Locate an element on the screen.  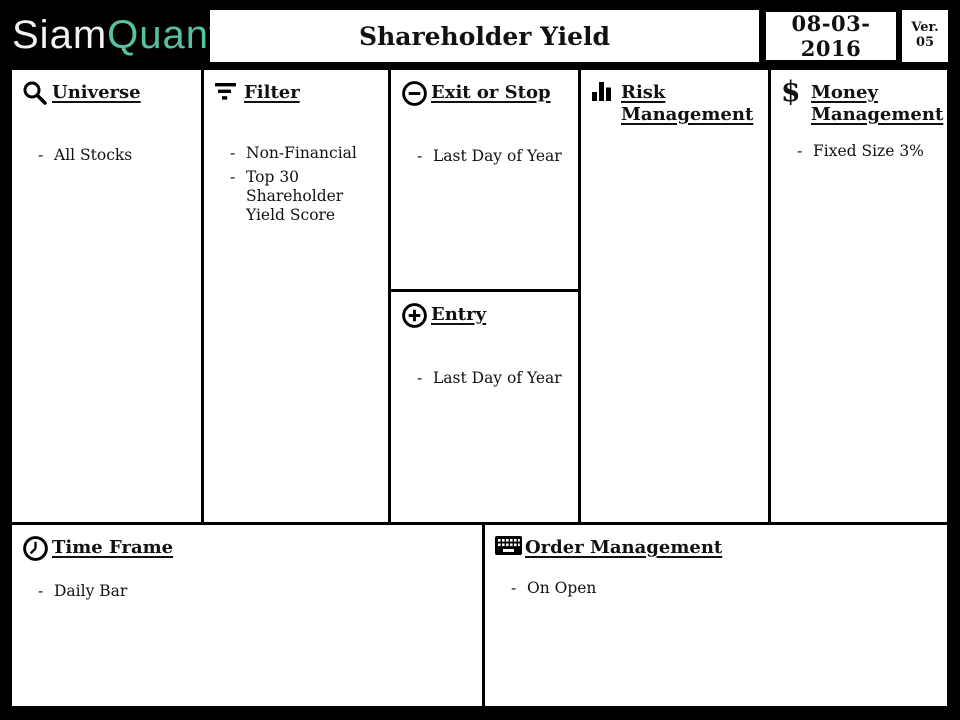
universe-heading: Universe is located at coordinates (106, 93).